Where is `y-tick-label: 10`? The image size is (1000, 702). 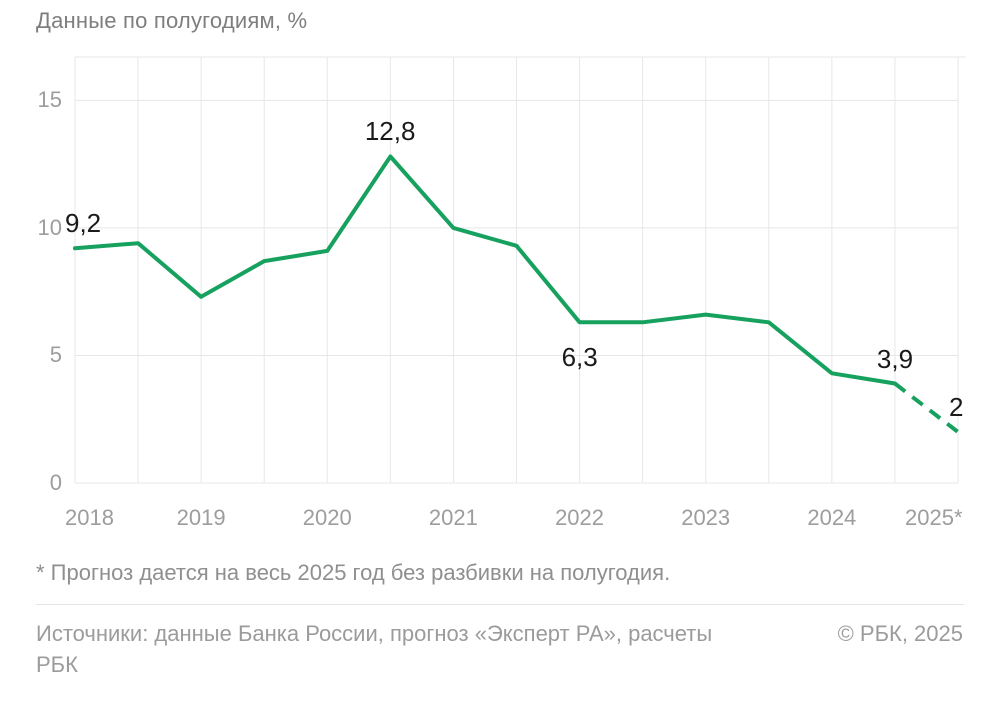 y-tick-label: 10 is located at coordinates (49, 227).